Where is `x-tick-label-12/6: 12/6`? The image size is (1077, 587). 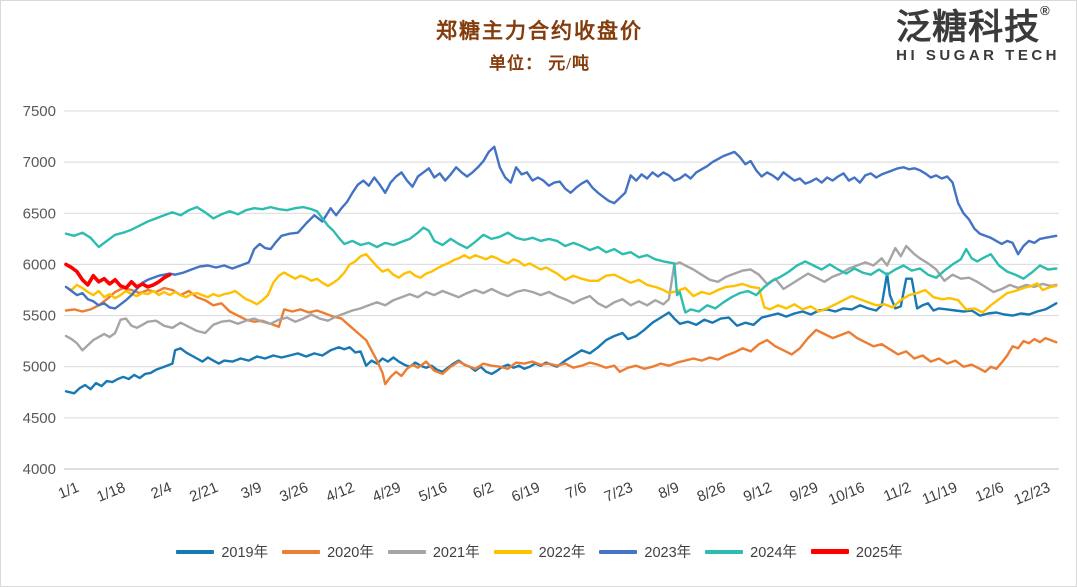 x-tick-label-12/6: 12/6 is located at coordinates (989, 492).